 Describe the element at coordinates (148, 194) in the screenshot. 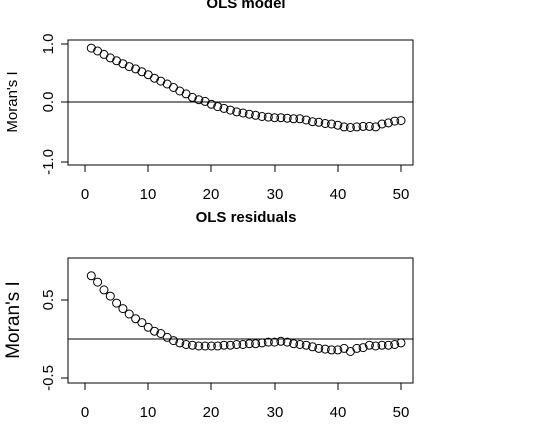

I see `panel1-xtick-10: 10` at that location.